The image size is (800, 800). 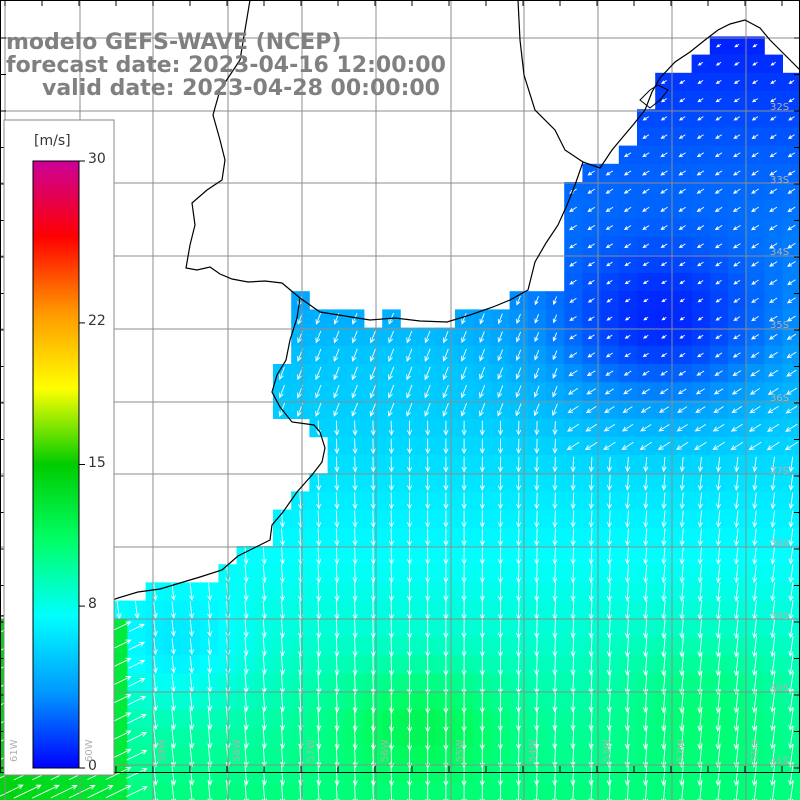 I want to click on latitude-label: 34S, so click(x=780, y=252).